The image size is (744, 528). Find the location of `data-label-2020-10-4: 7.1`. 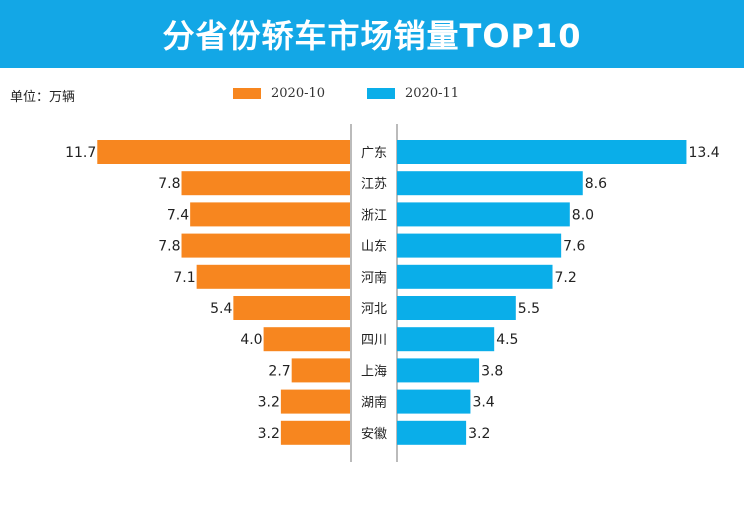

data-label-2020-10-4: 7.1 is located at coordinates (184, 278).